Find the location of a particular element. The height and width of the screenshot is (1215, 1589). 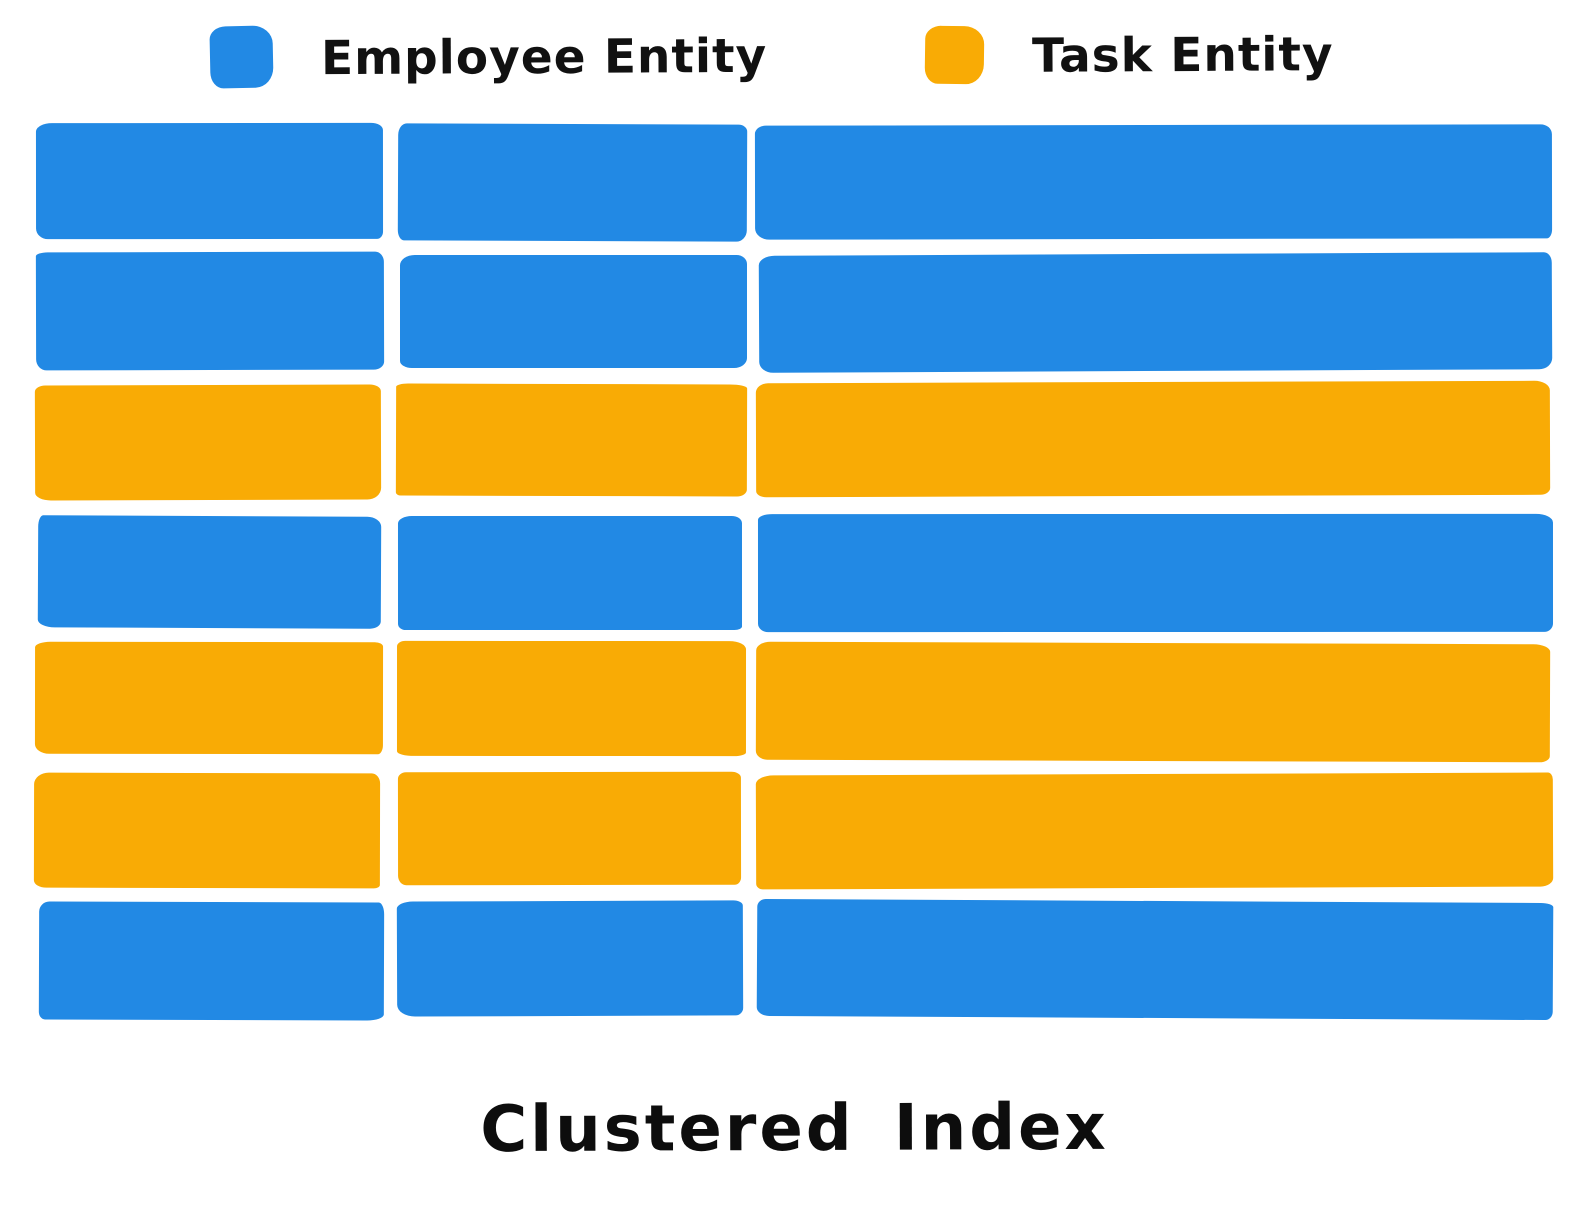

legend-label-employee: Employee Entity is located at coordinates (544, 57).